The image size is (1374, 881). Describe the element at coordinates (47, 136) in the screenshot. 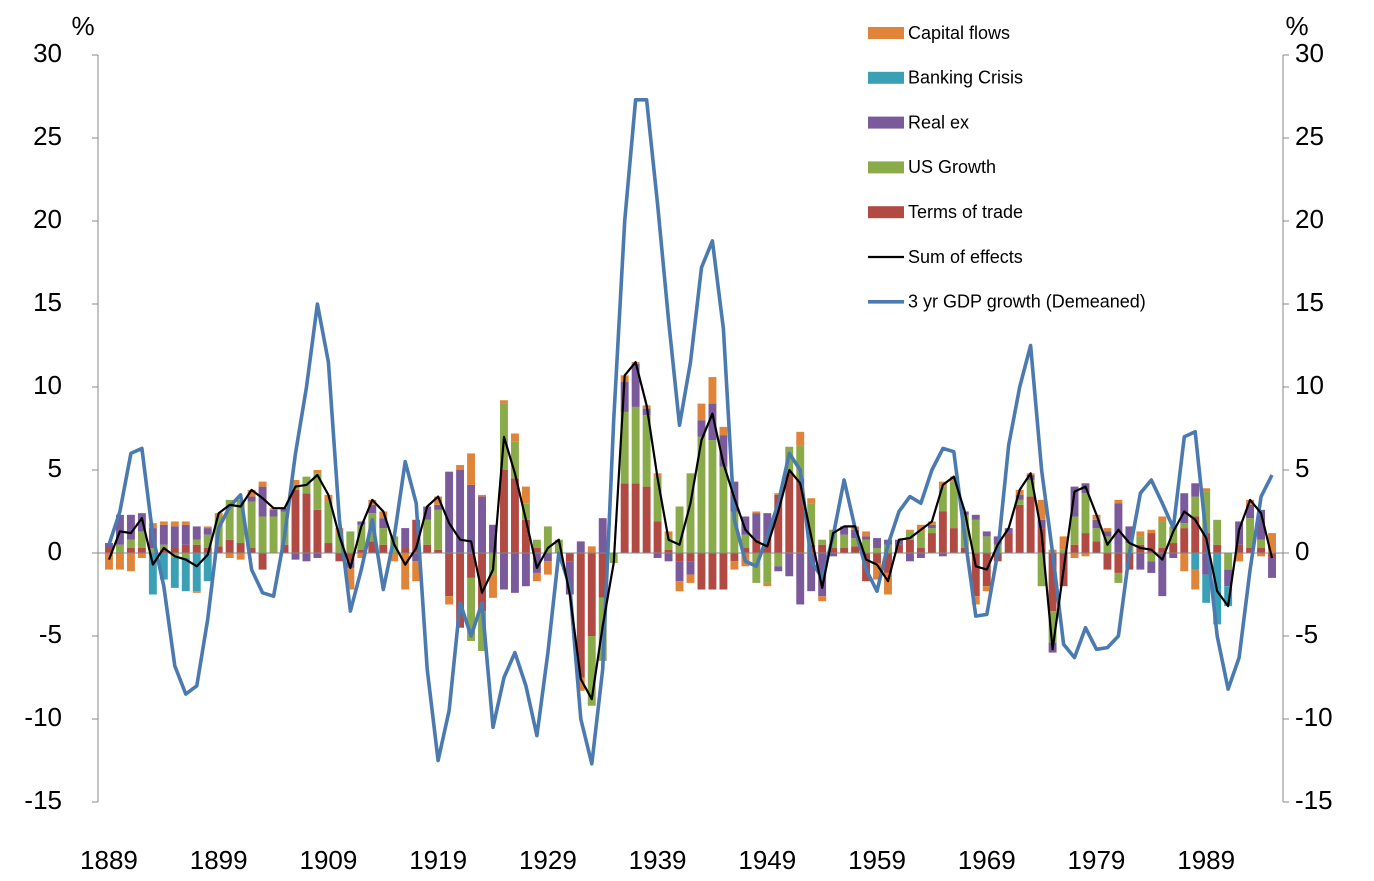

I see `y-tick-label: 25` at that location.